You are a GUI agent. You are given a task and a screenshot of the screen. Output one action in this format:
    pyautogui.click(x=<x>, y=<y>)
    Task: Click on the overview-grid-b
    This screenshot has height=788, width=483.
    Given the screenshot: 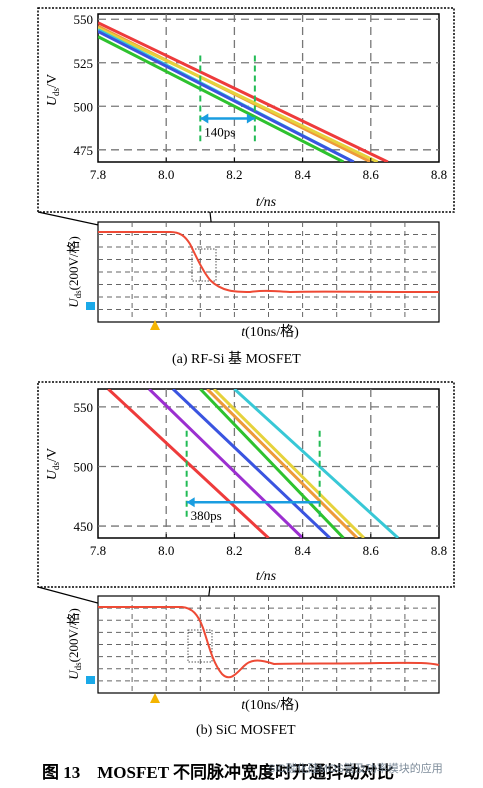 What is the action you would take?
    pyautogui.click(x=268, y=644)
    